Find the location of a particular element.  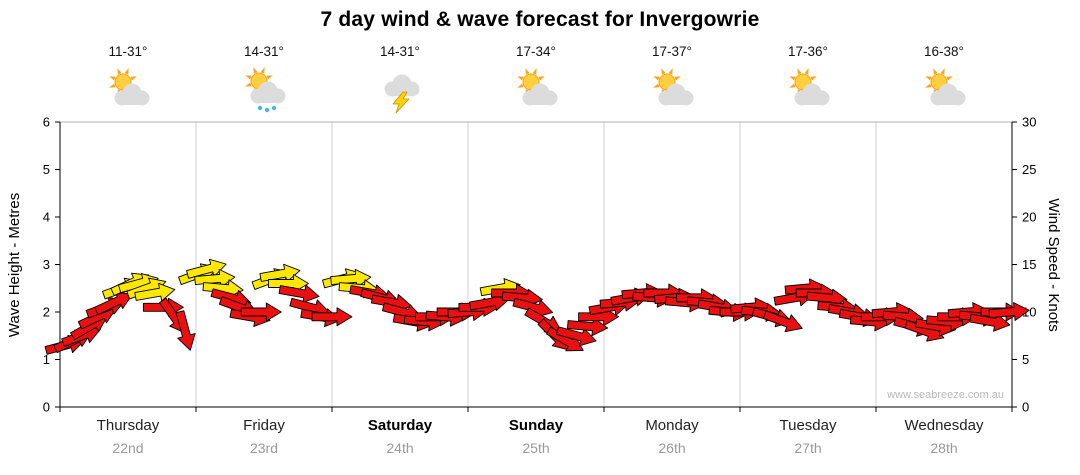

left-tick-label: 2 is located at coordinates (46, 312).